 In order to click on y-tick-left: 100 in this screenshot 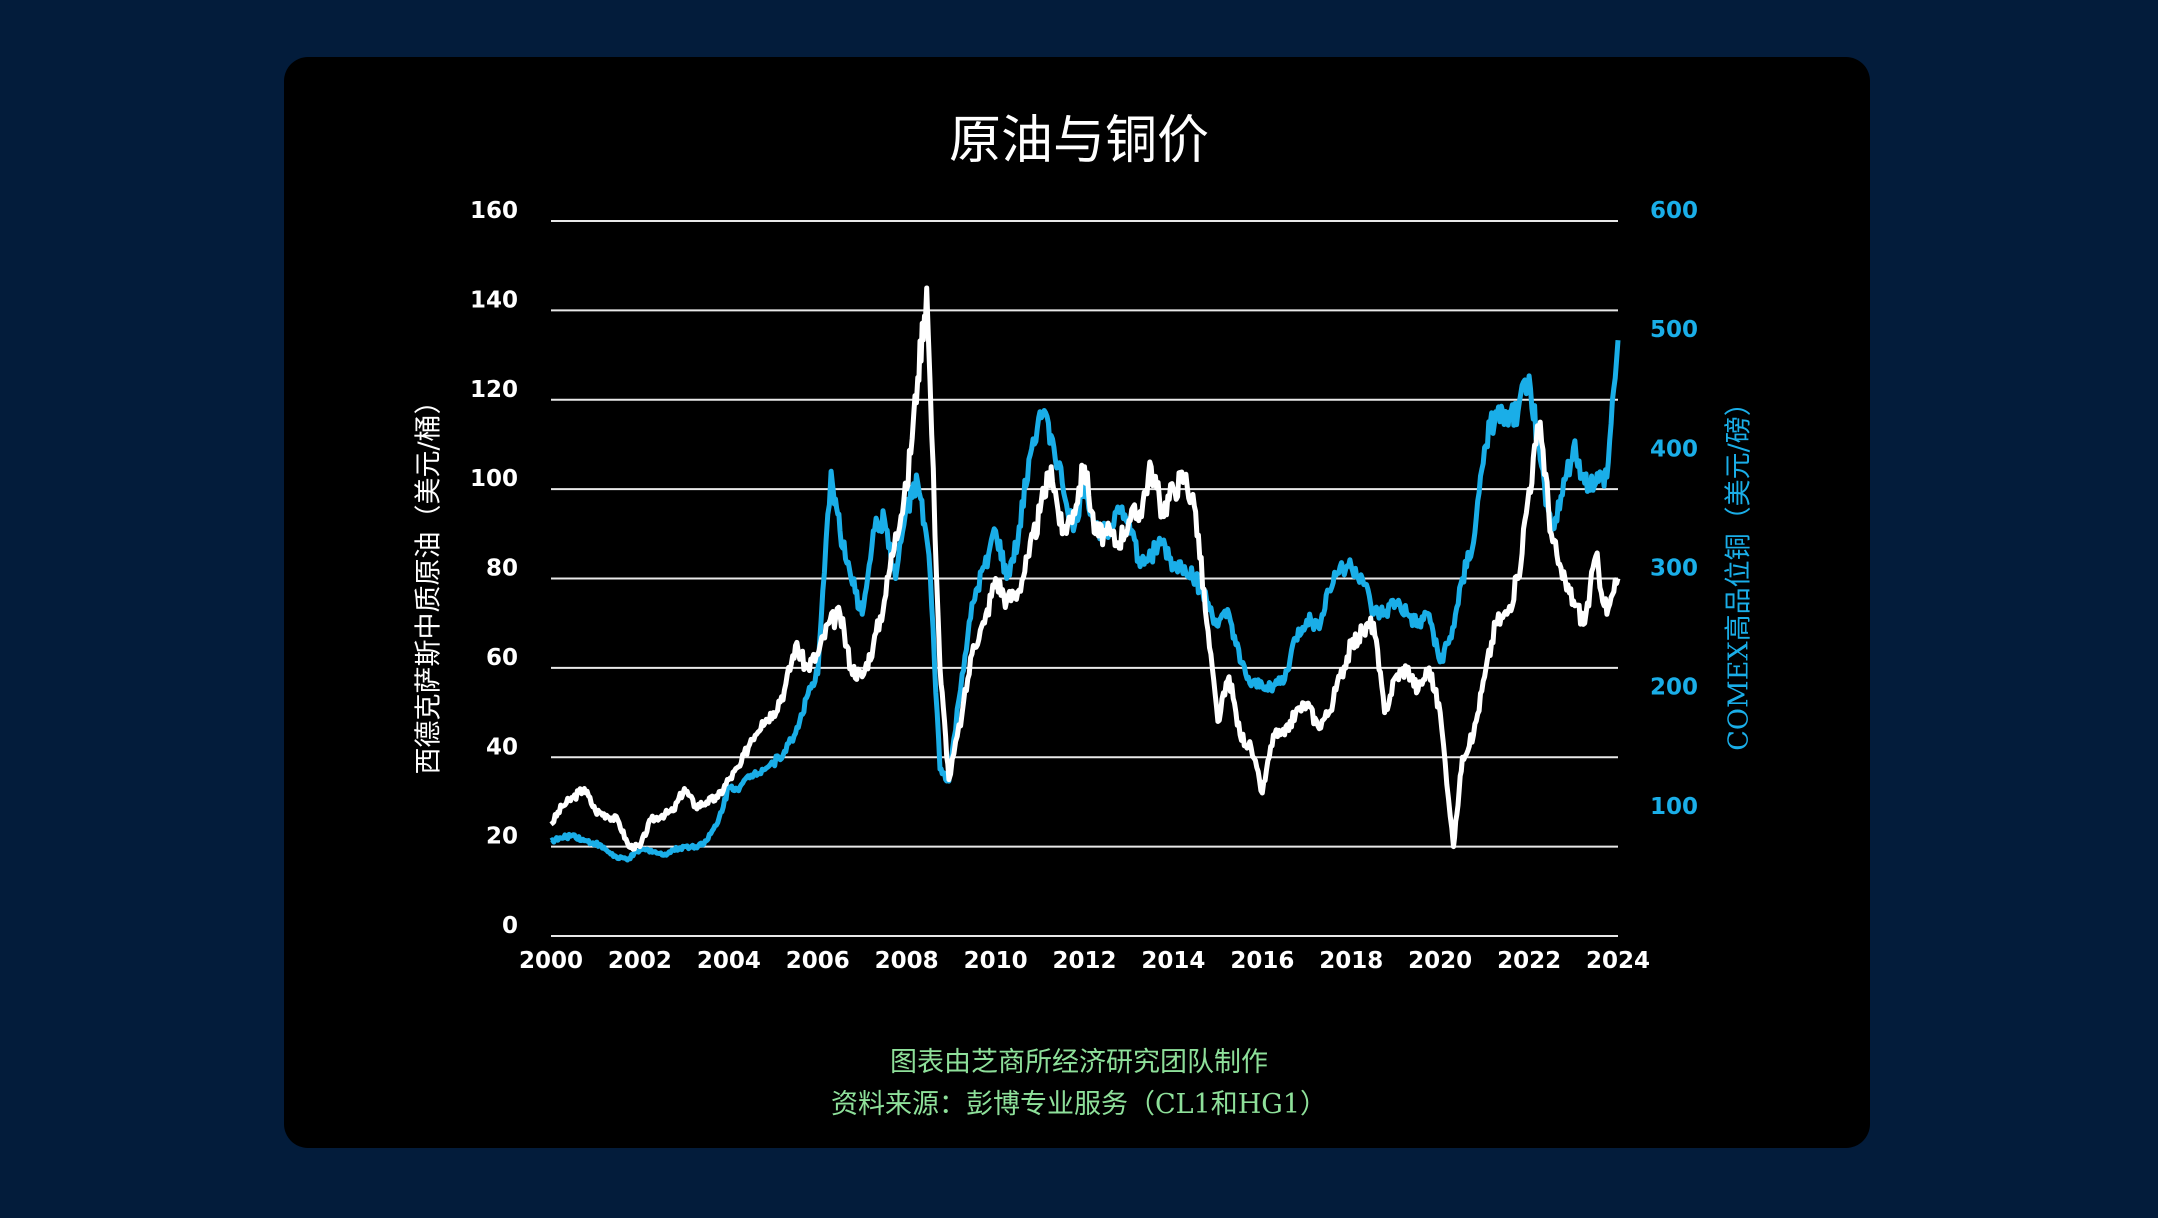, I will do `click(494, 479)`.